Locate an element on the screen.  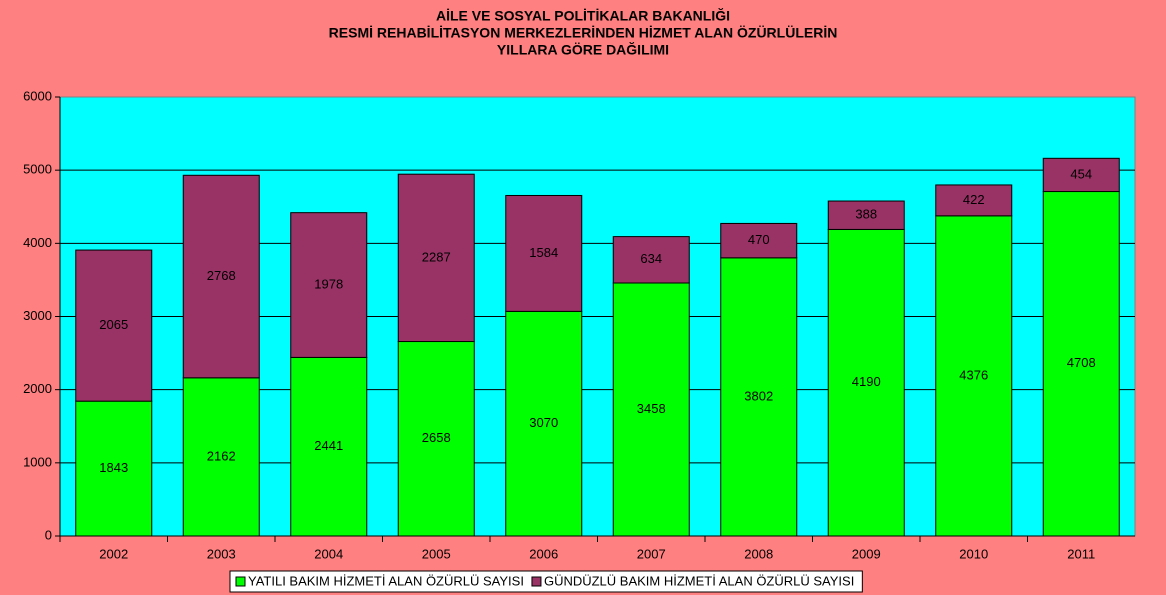
data-label: 2162 is located at coordinates (221, 455).